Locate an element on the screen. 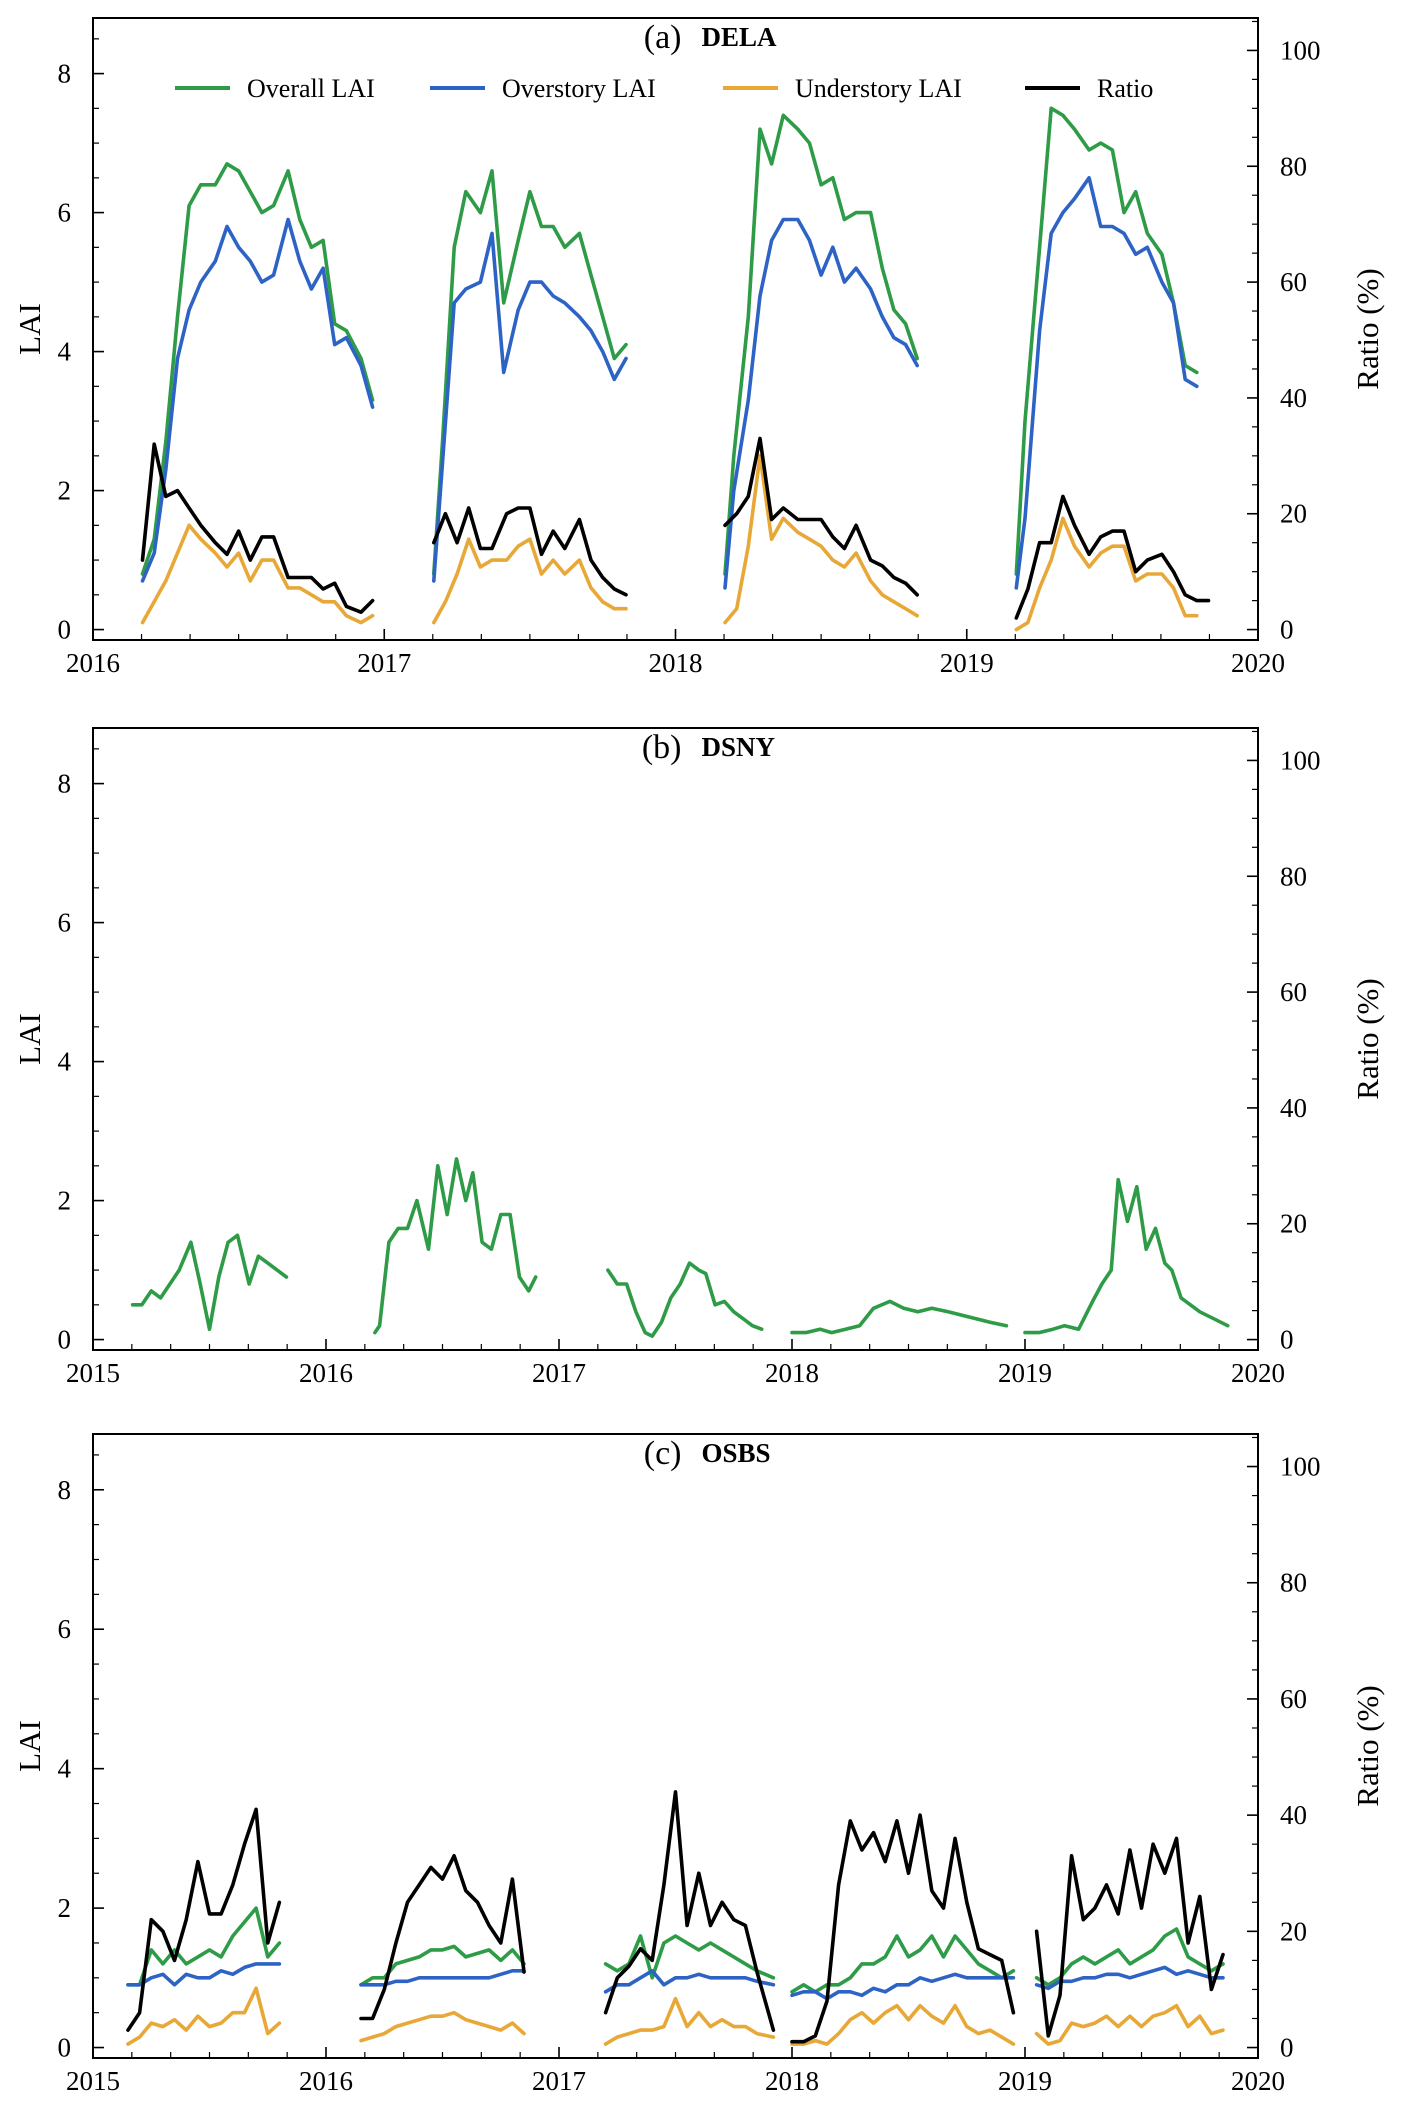  panel-label: (c) is located at coordinates (663, 1453).